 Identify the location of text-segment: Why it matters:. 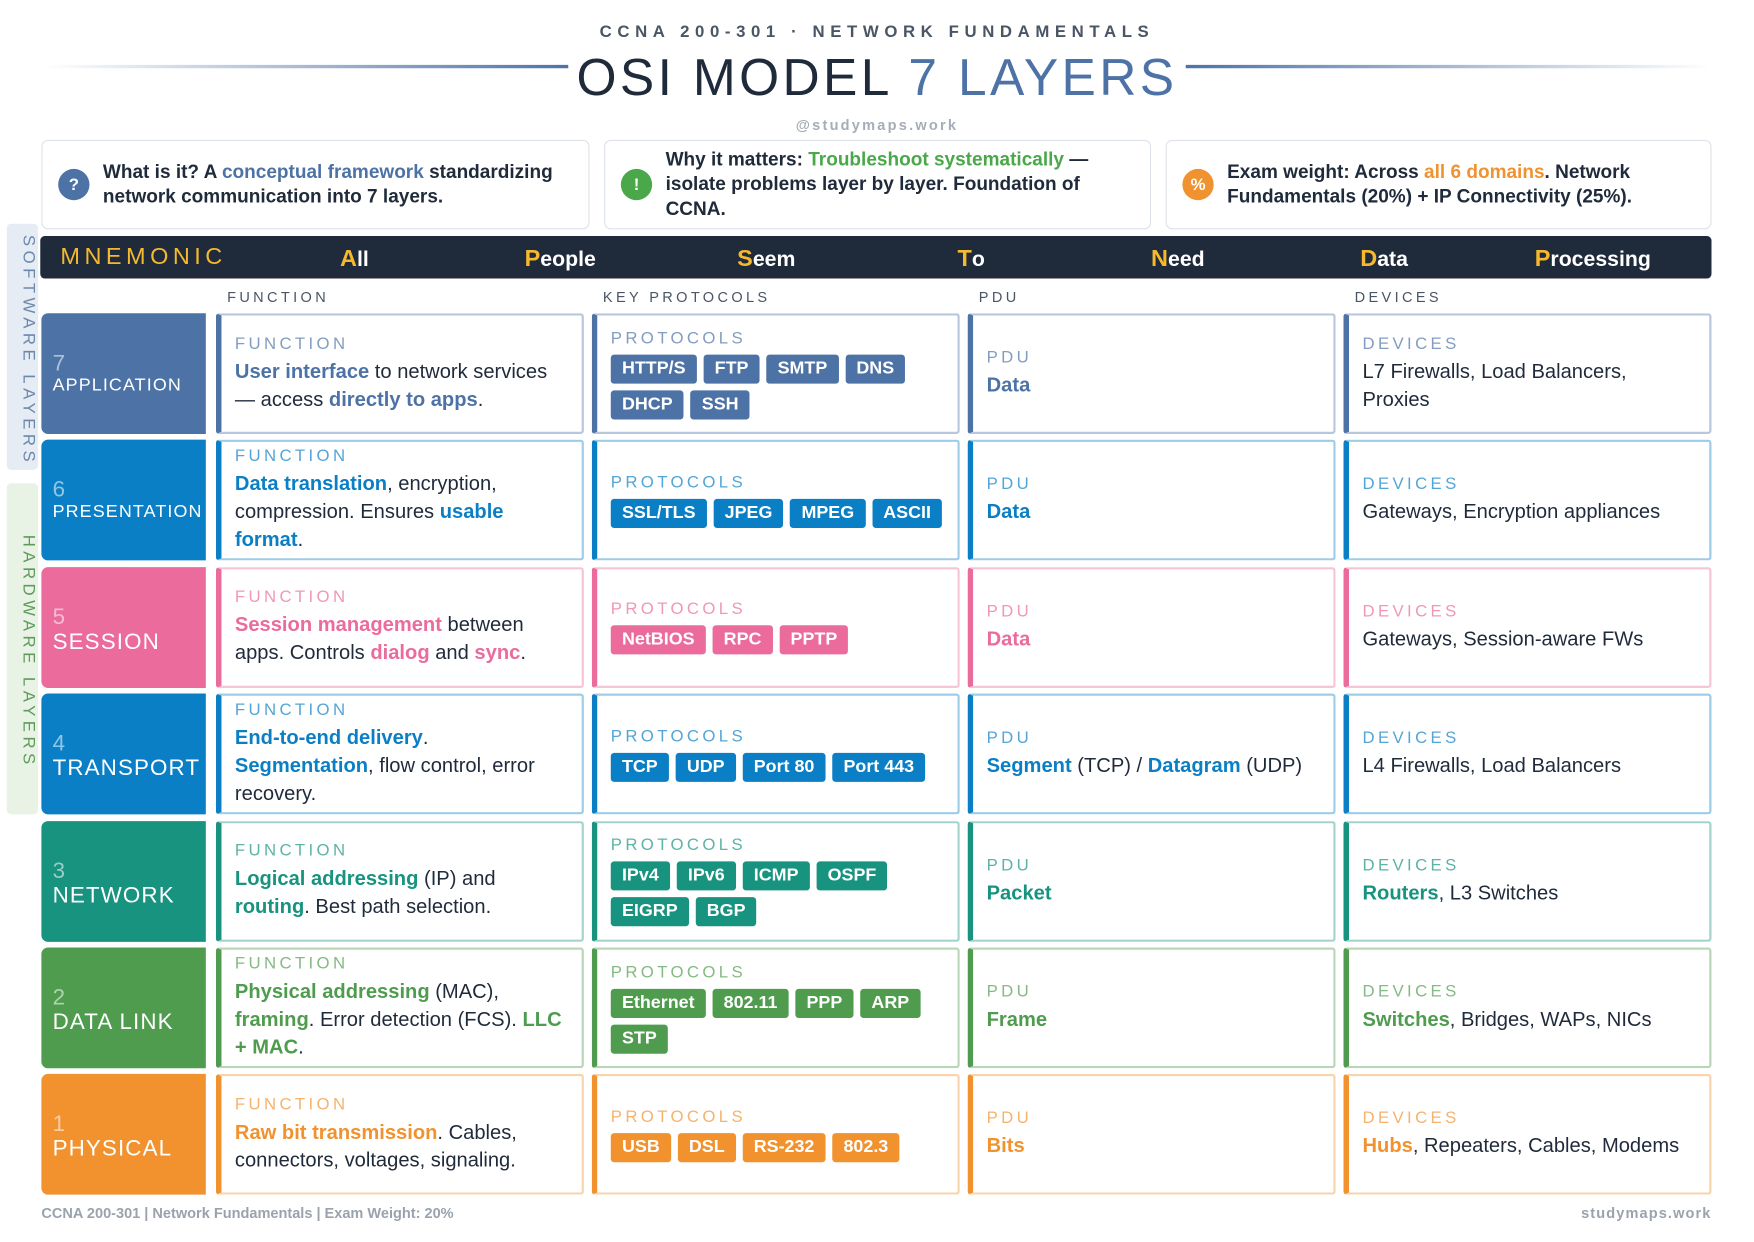
(737, 159).